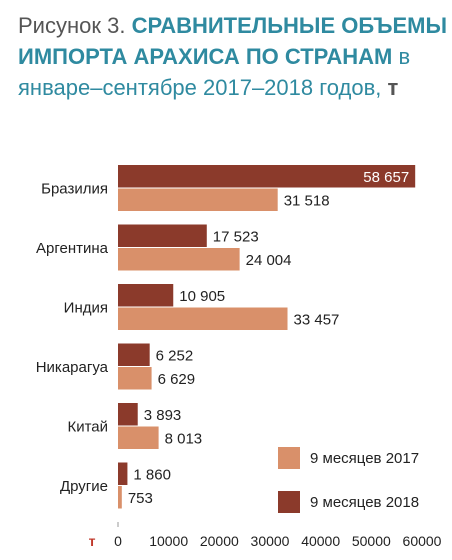 This screenshot has width=452, height=560. I want to click on value-label-2018-2: 10 905, so click(202, 296).